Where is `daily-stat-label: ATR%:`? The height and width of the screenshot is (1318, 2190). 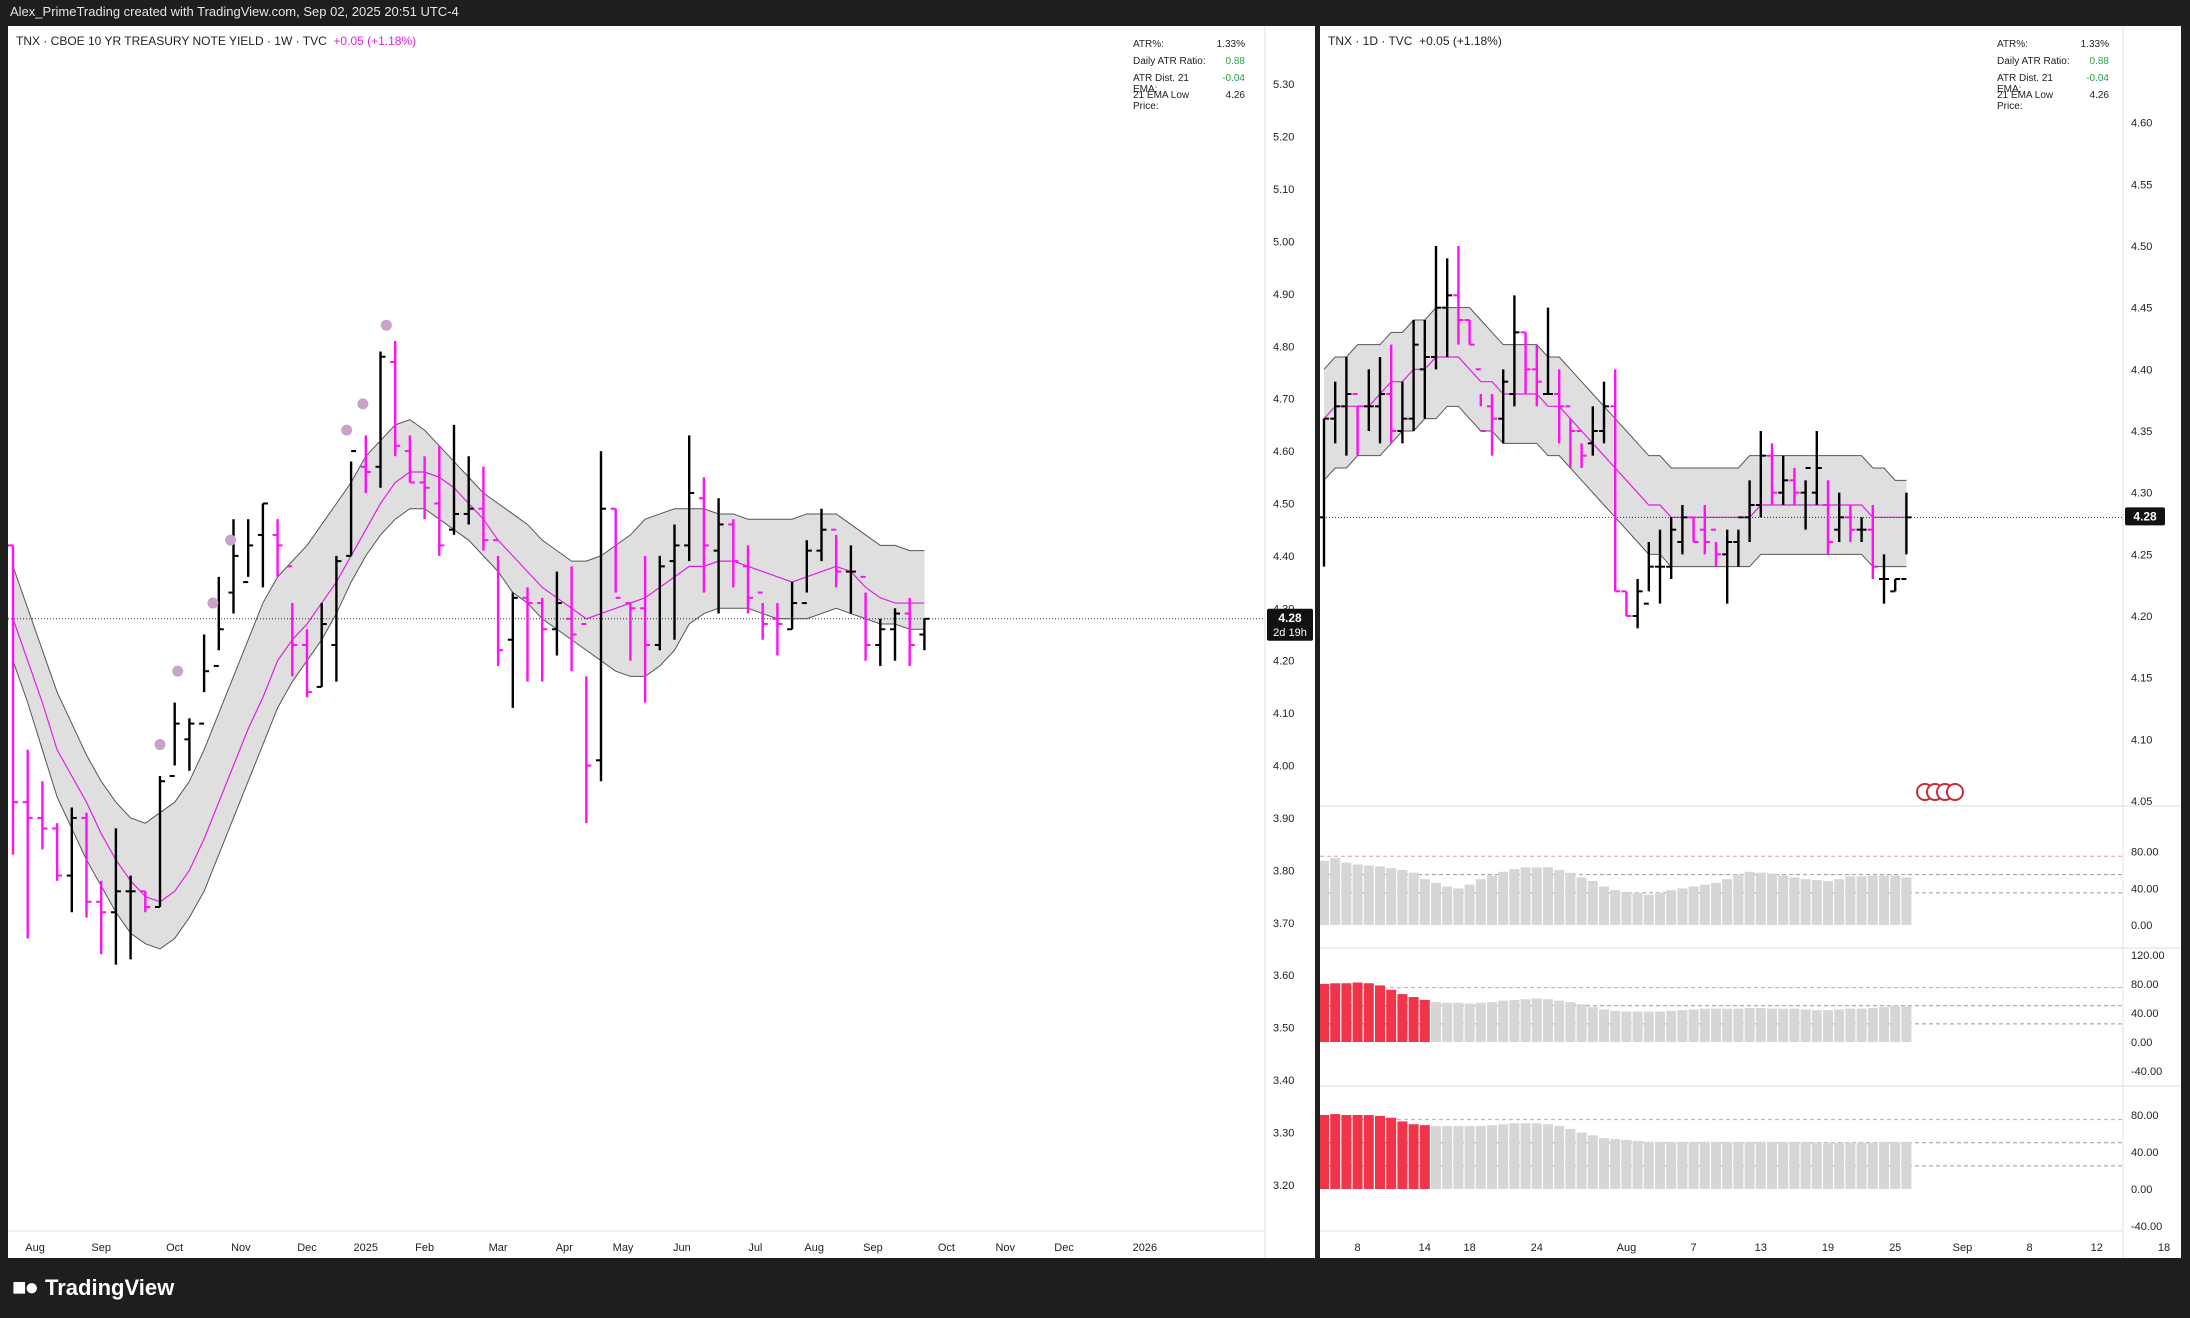 daily-stat-label: ATR%: is located at coordinates (2012, 44).